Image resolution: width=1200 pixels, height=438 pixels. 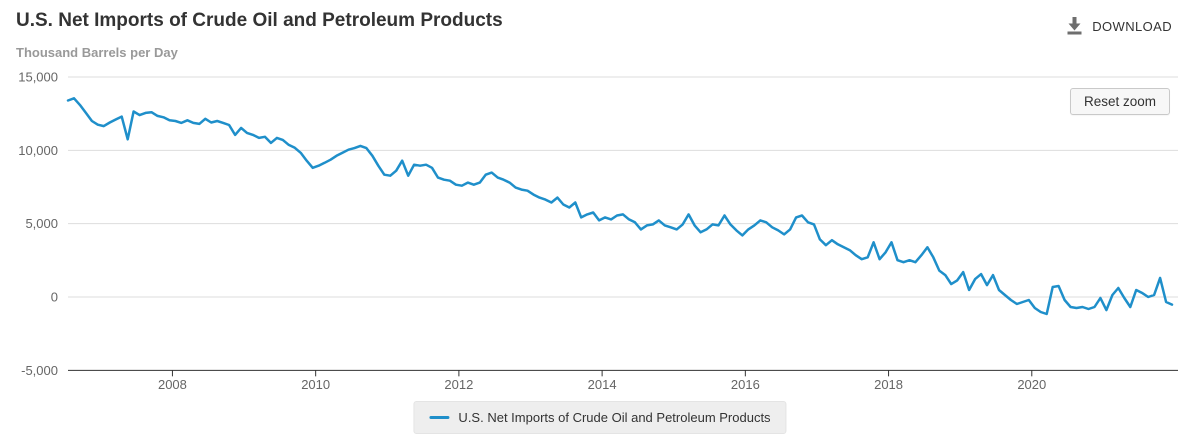 What do you see at coordinates (888, 384) in the screenshot?
I see `x-axis-tick-label: 2018` at bounding box center [888, 384].